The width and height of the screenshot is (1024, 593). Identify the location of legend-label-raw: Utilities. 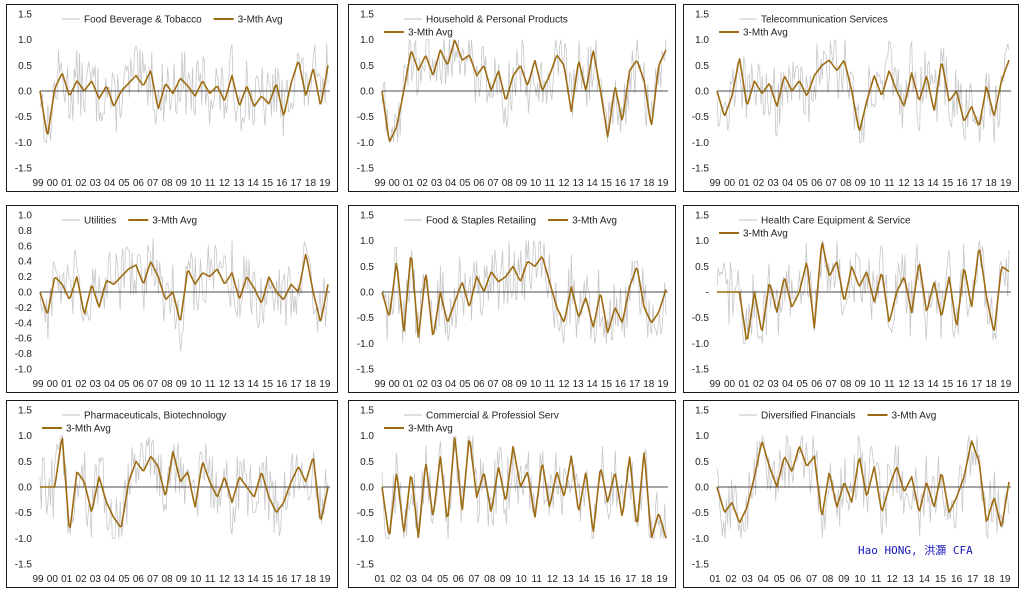
(100, 221).